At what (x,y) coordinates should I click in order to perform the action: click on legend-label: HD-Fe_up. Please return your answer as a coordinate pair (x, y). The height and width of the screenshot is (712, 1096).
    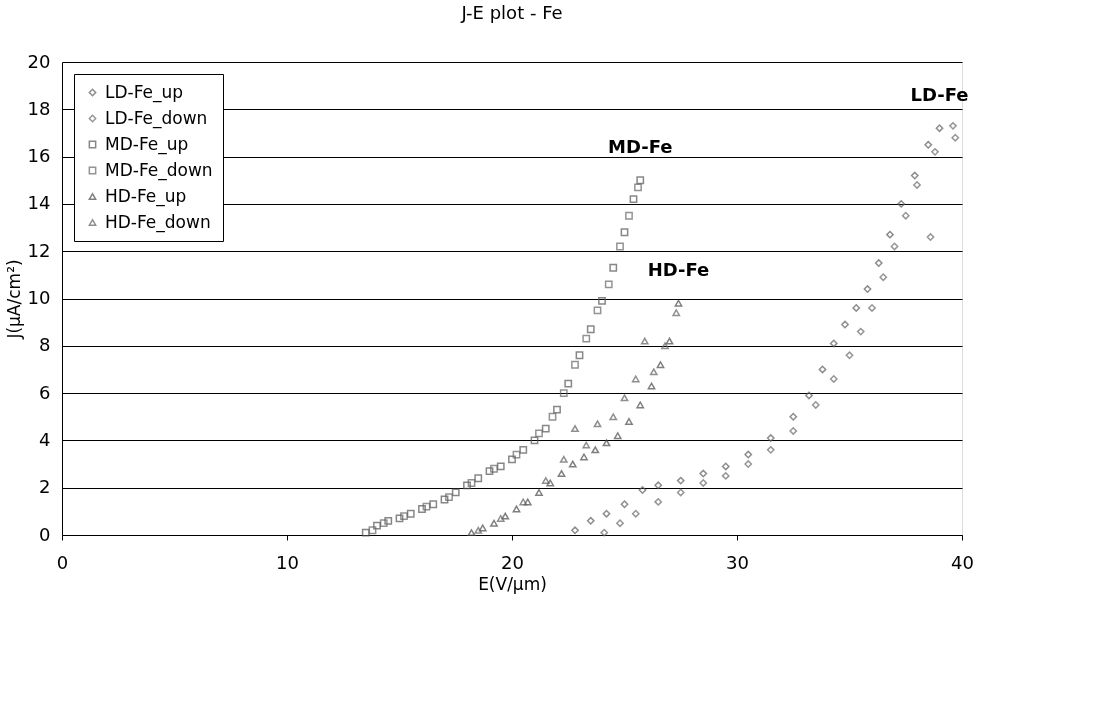
    Looking at the image, I should click on (146, 196).